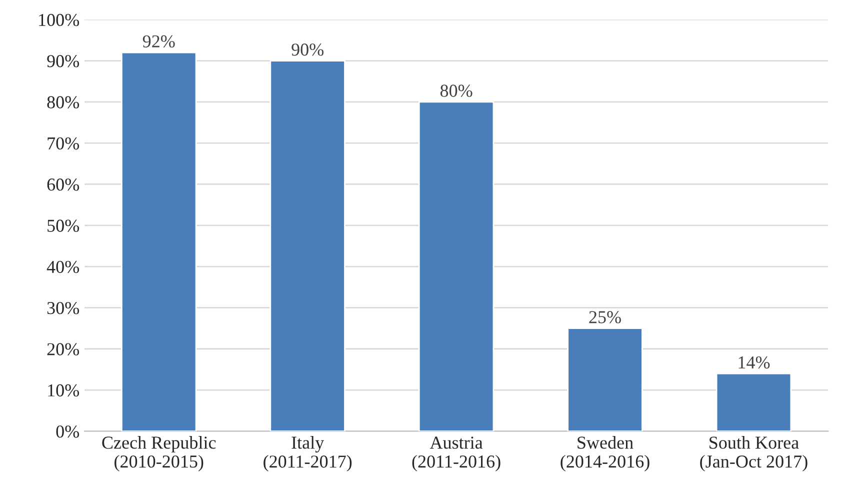  I want to click on x-tick-label: Austria (2011-2016), so click(456, 454).